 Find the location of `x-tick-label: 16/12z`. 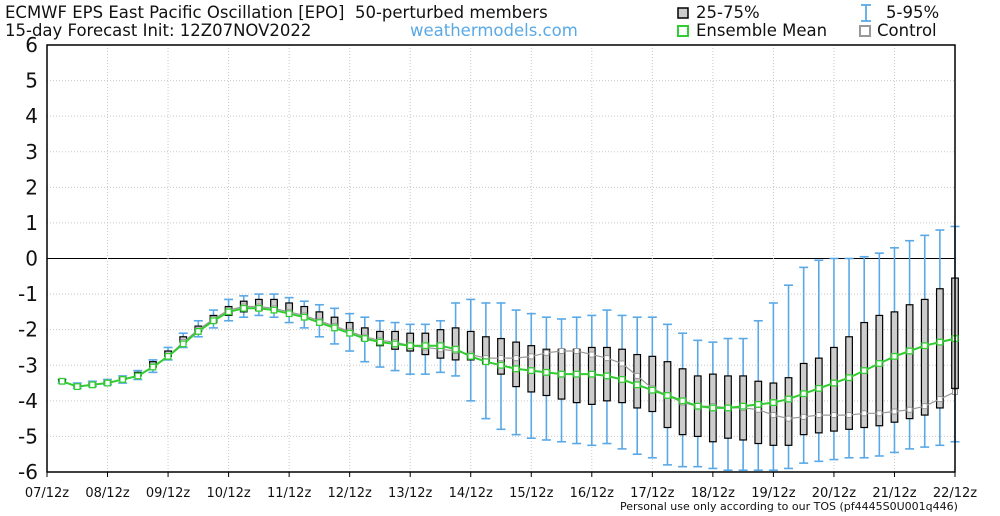

x-tick-label: 16/12z is located at coordinates (592, 493).